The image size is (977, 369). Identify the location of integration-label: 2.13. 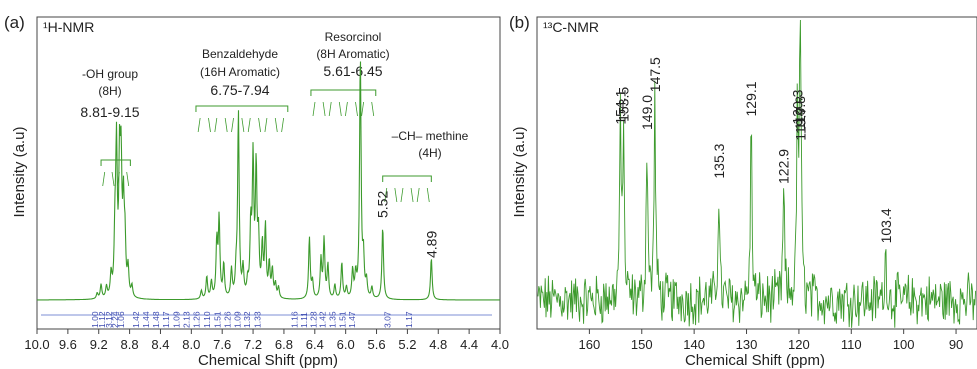
(187, 319).